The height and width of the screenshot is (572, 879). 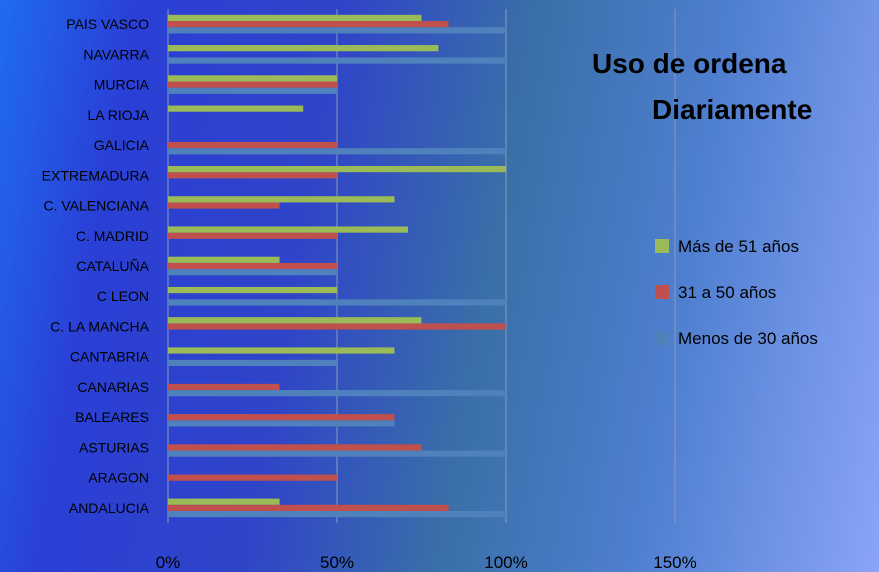 I want to click on category-label: CANARIAS, so click(x=113, y=387).